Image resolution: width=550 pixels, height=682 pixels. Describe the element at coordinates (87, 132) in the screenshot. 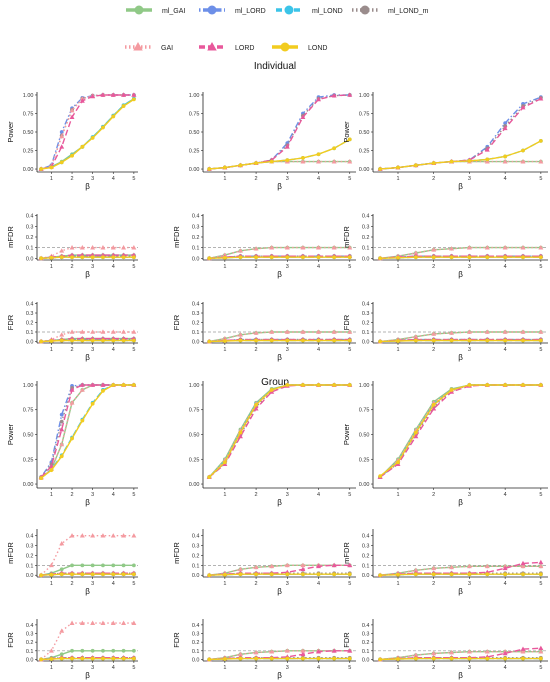

I see `series-ml-lord` at that location.